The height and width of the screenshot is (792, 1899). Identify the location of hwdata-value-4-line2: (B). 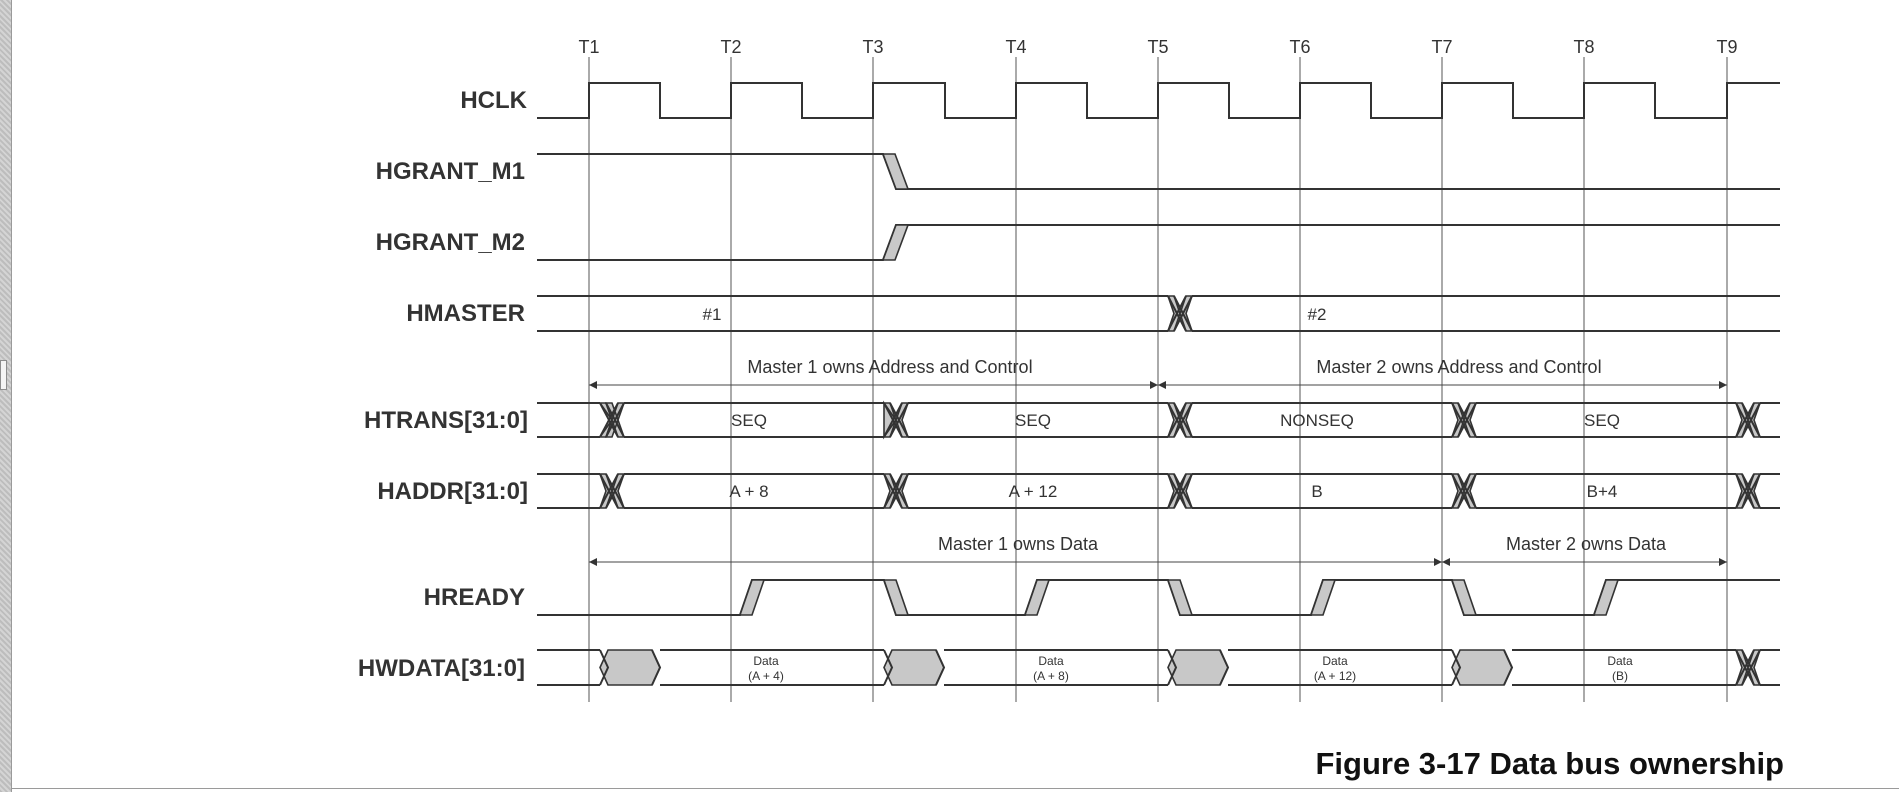
(1620, 676).